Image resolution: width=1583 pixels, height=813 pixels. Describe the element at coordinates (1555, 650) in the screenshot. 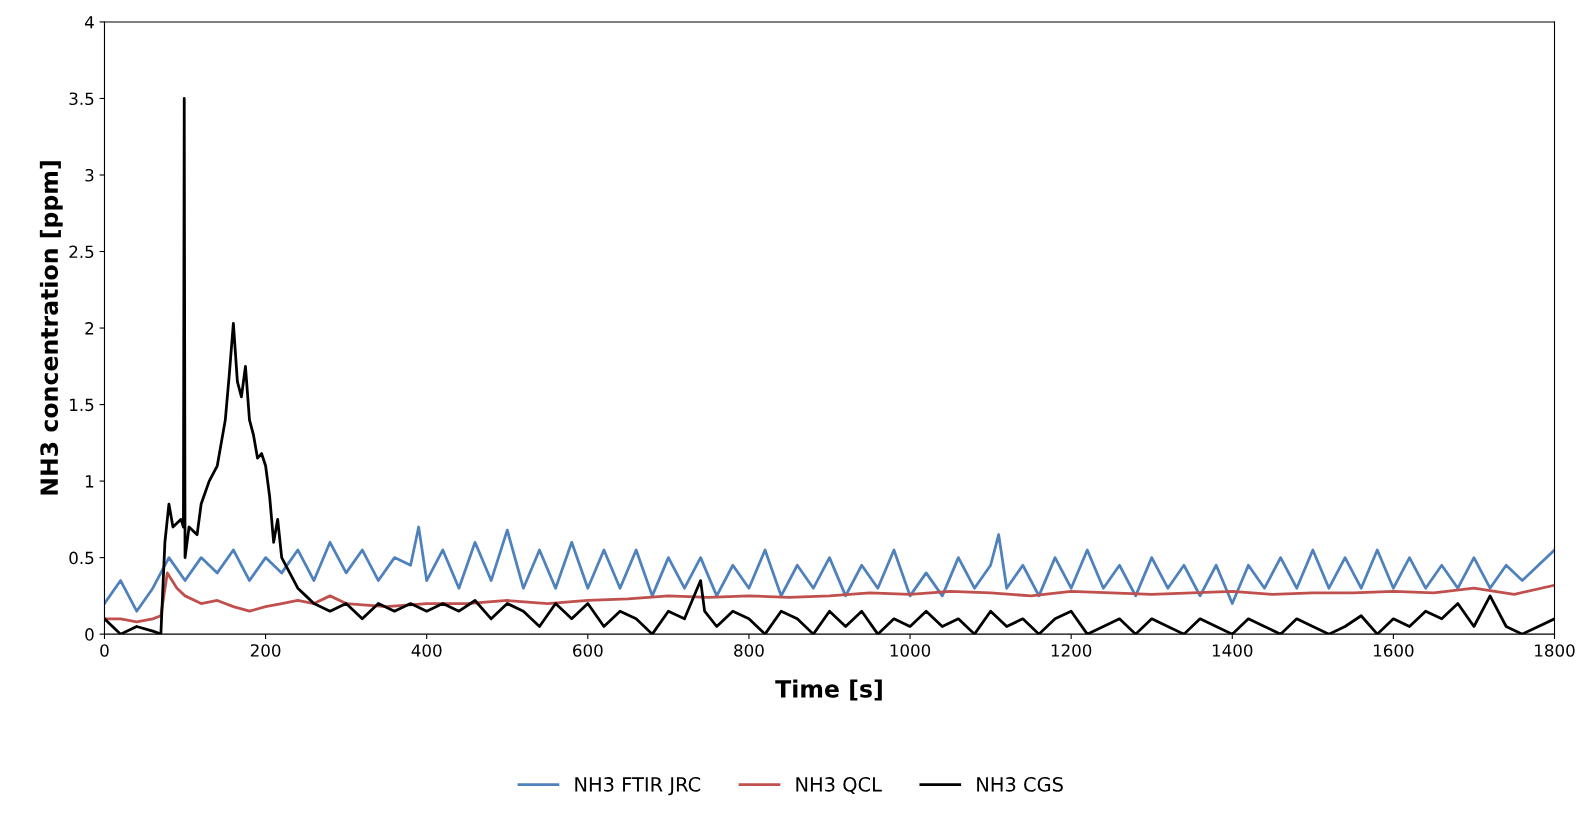

I see `x-tick-label: 1800` at that location.